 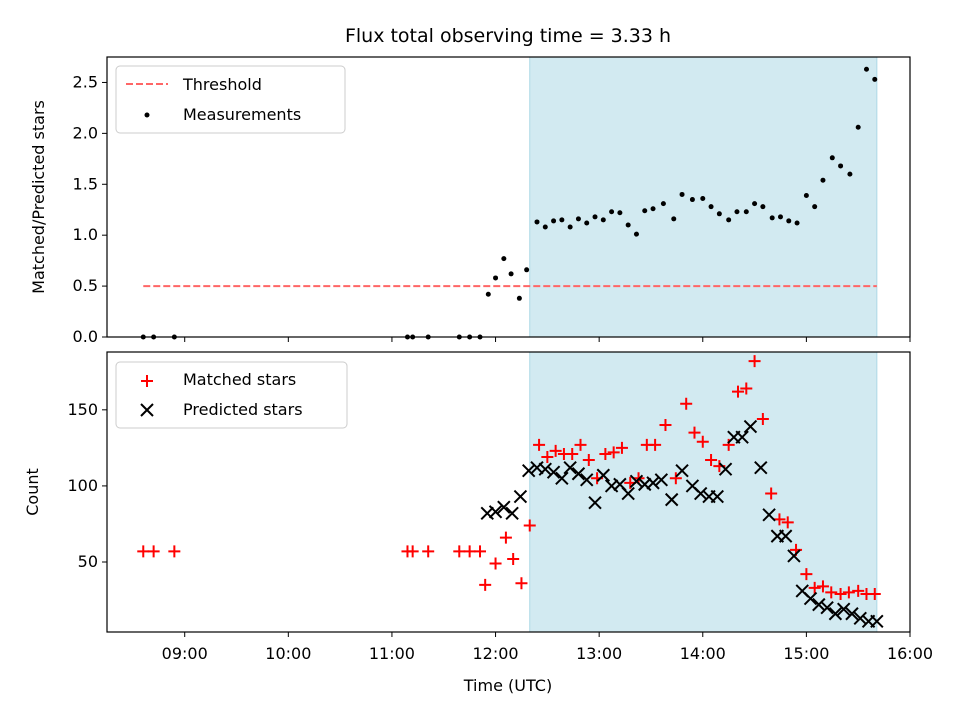 I want to click on top-y-tick-label: 2.5, so click(x=85, y=81).